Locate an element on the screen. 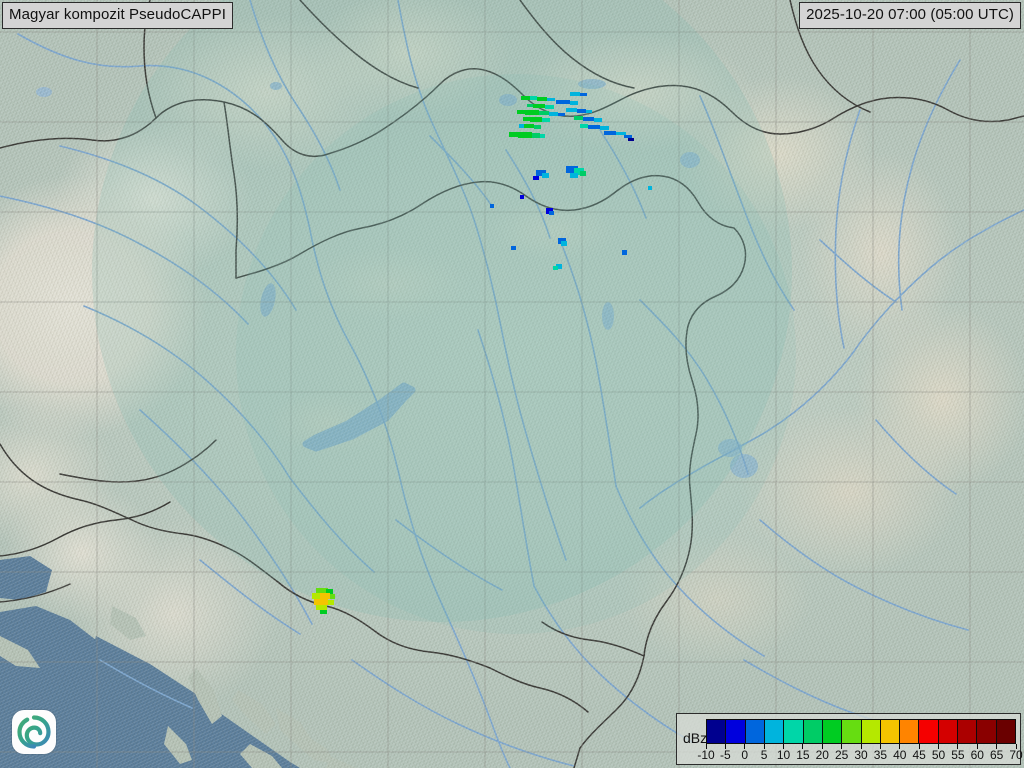  legend-color-bar is located at coordinates (861, 731).